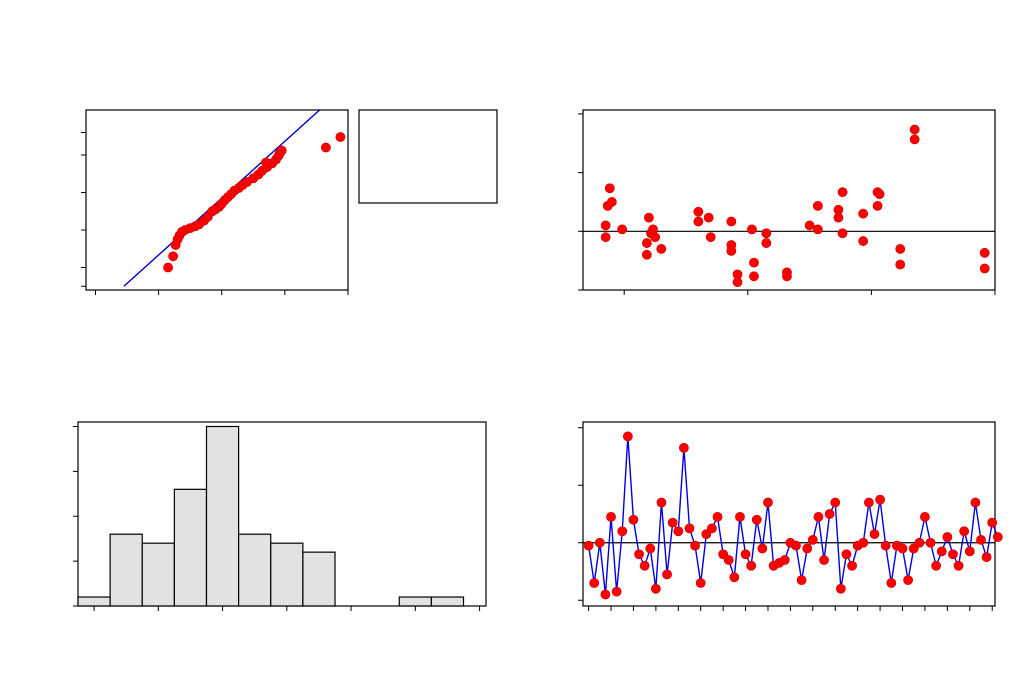 This screenshot has width=1019, height=680. I want to click on residuals-vs-order-panel, so click(790, 516).